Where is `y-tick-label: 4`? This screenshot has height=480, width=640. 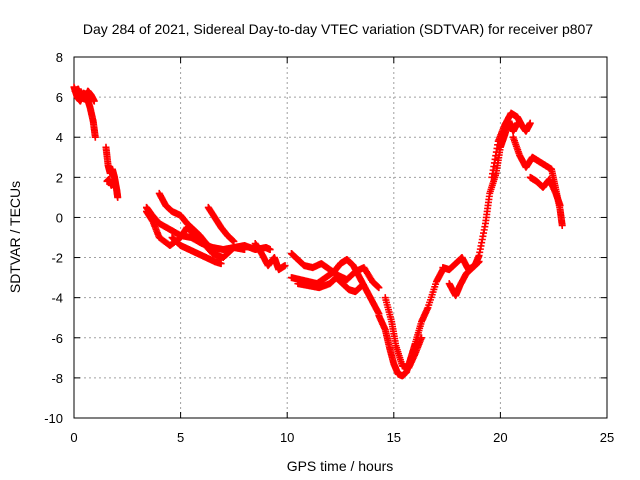 y-tick-label: 4 is located at coordinates (59, 137).